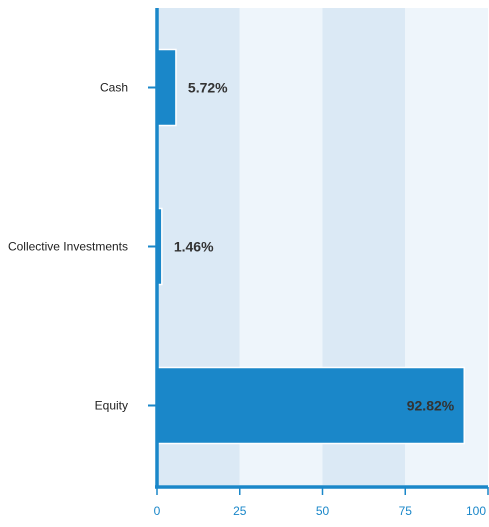 This screenshot has height=527, width=489. I want to click on x-tick-label: 25, so click(240, 511).